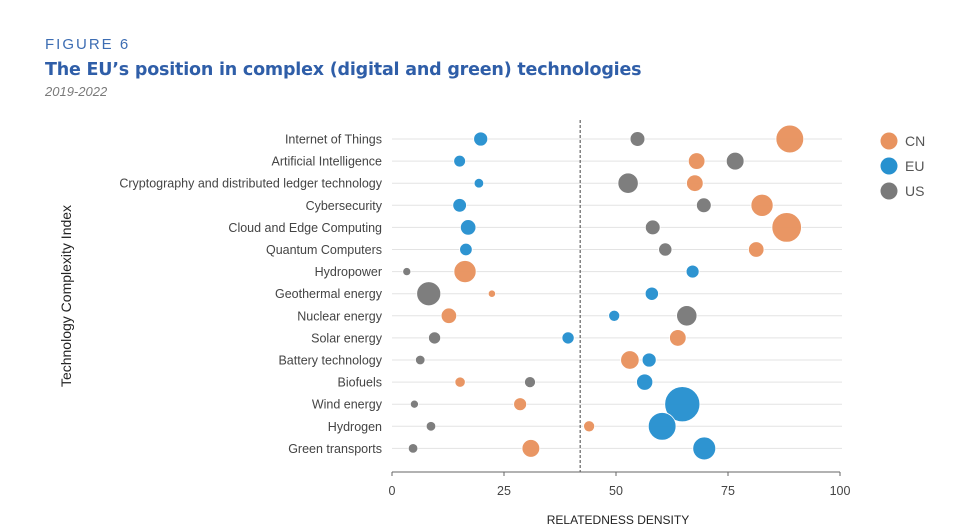 Image resolution: width=957 pixels, height=529 pixels. Describe the element at coordinates (902, 166) in the screenshot. I see `legend: CN EU US` at that location.